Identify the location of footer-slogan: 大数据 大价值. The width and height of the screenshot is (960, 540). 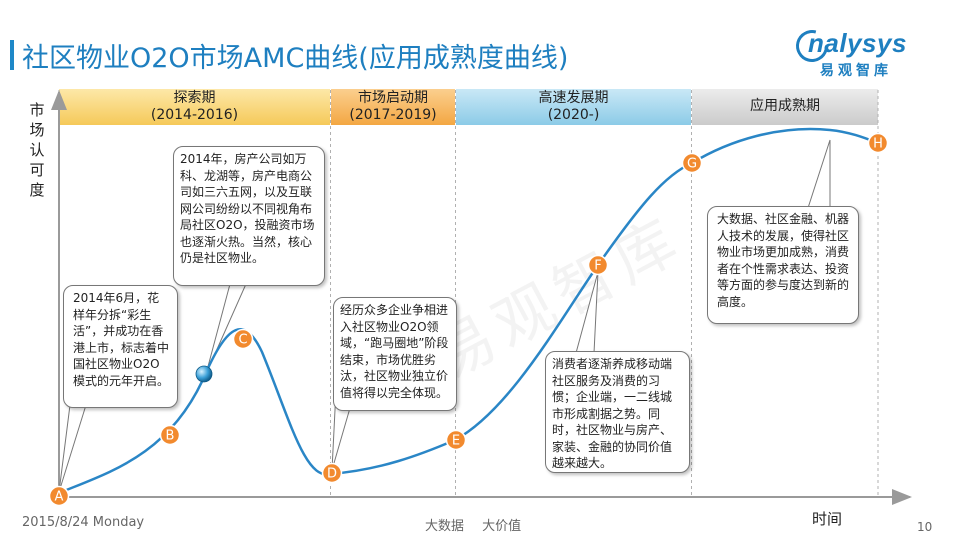
(480, 524).